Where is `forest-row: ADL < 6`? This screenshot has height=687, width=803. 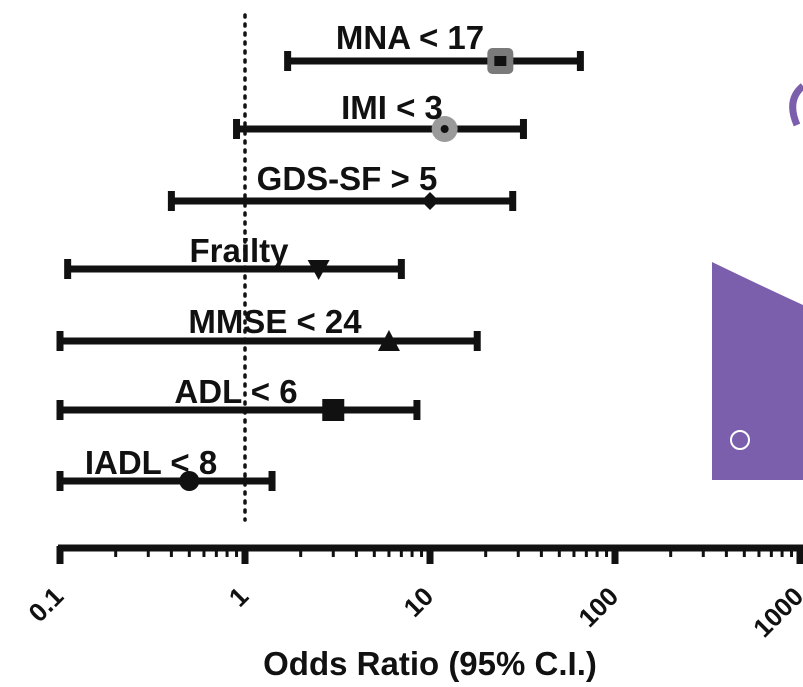
forest-row: ADL < 6 is located at coordinates (238, 397).